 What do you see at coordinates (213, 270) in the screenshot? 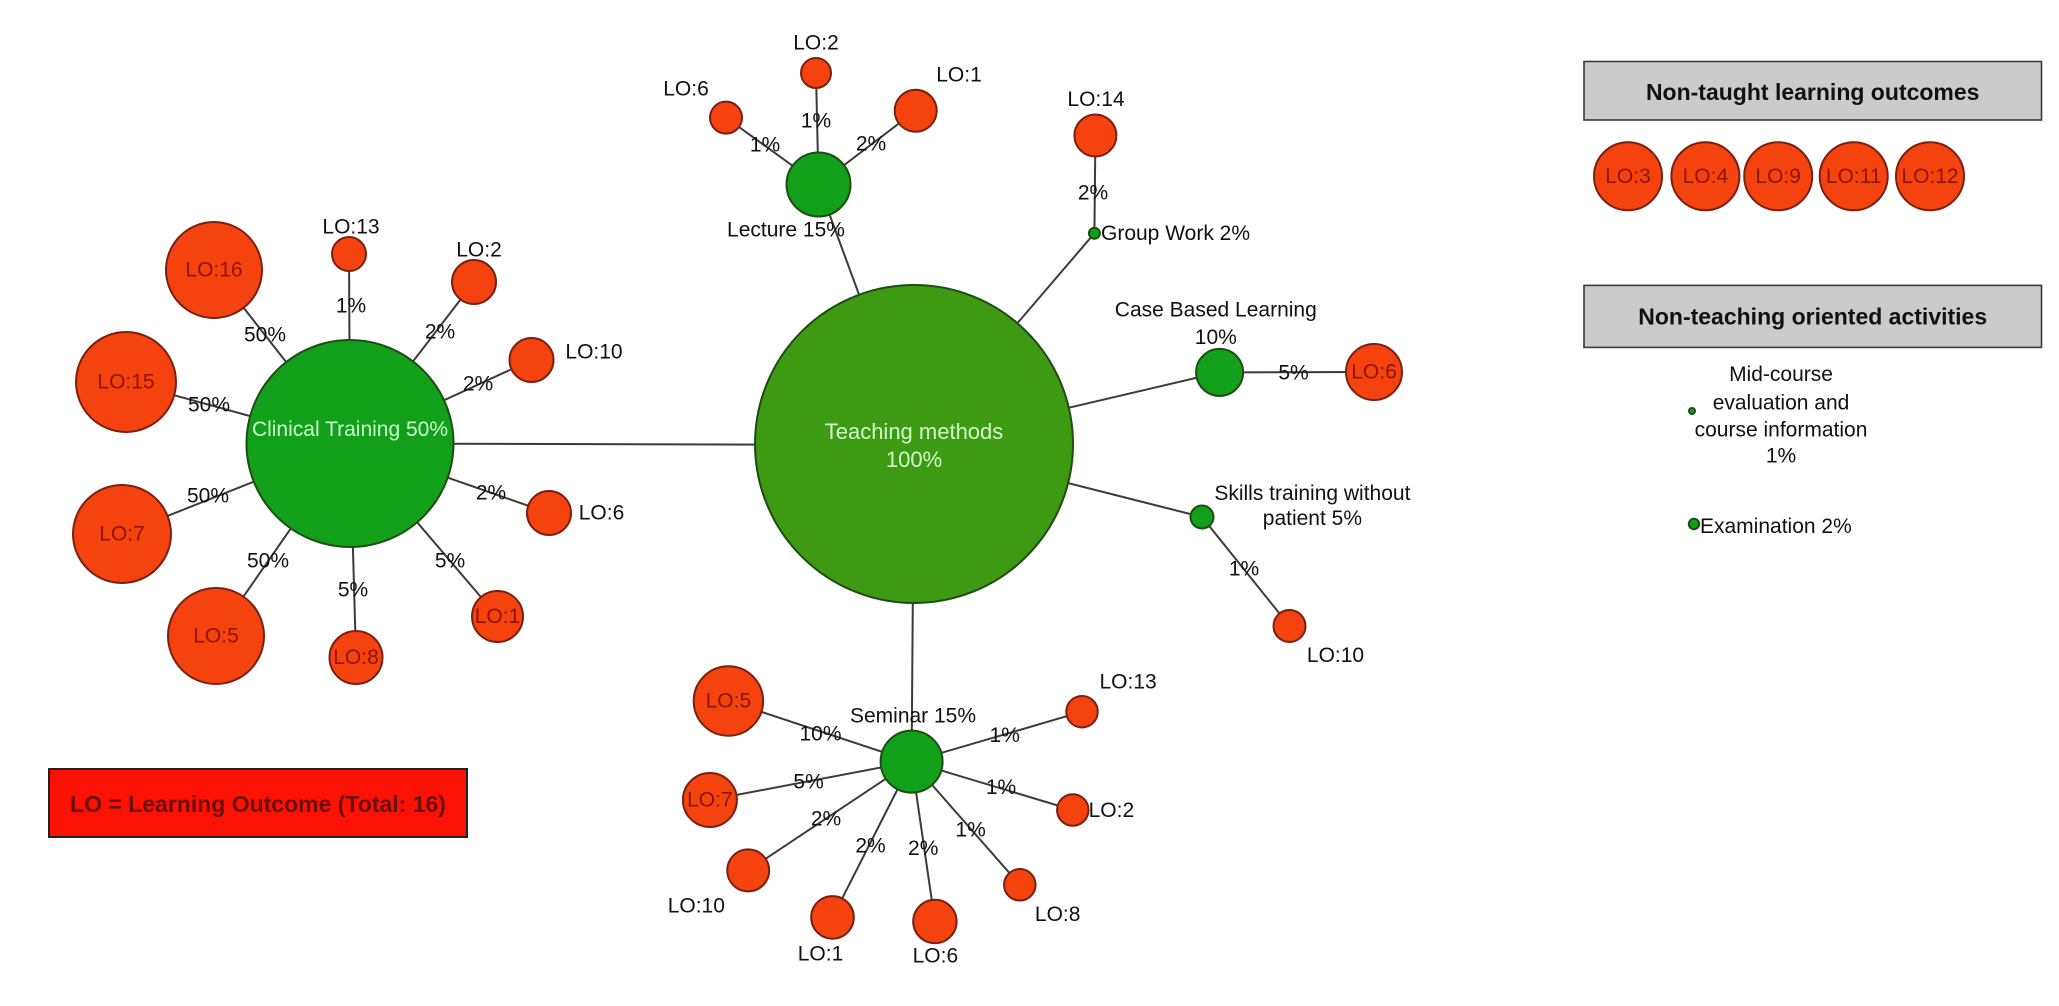
I see `svg-text: LO:16` at bounding box center [213, 270].